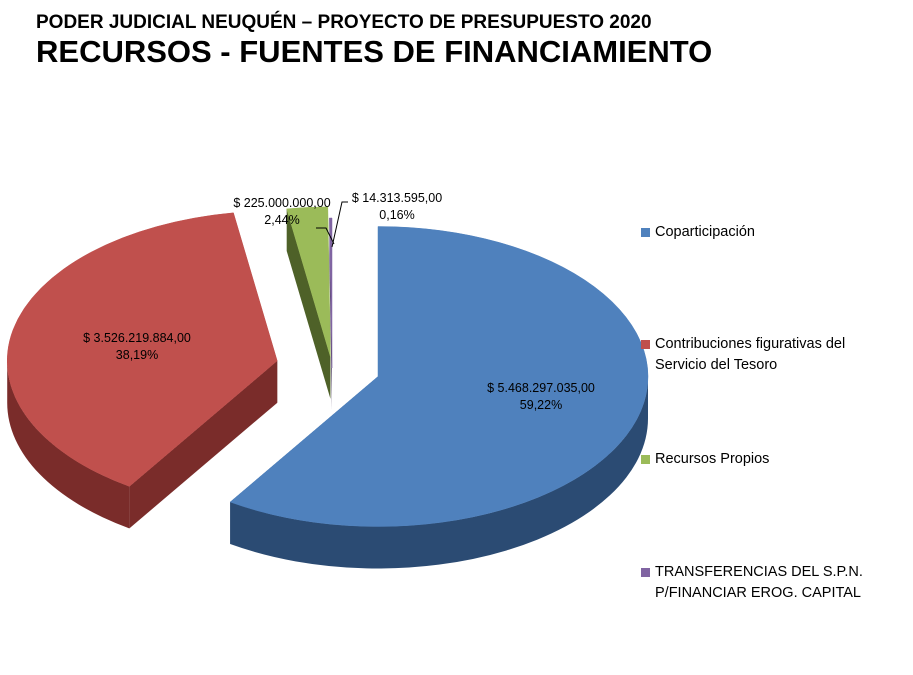  I want to click on data-label-value: $ 3.526.219.884,00, so click(137, 338).